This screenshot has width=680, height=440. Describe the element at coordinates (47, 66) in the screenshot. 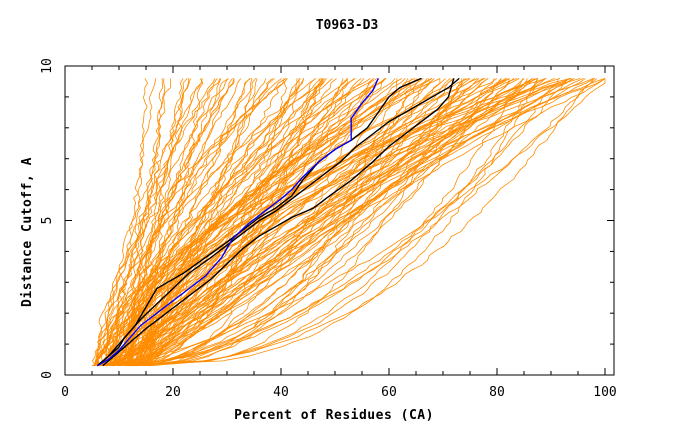

I see `y-tick-label: 10` at that location.